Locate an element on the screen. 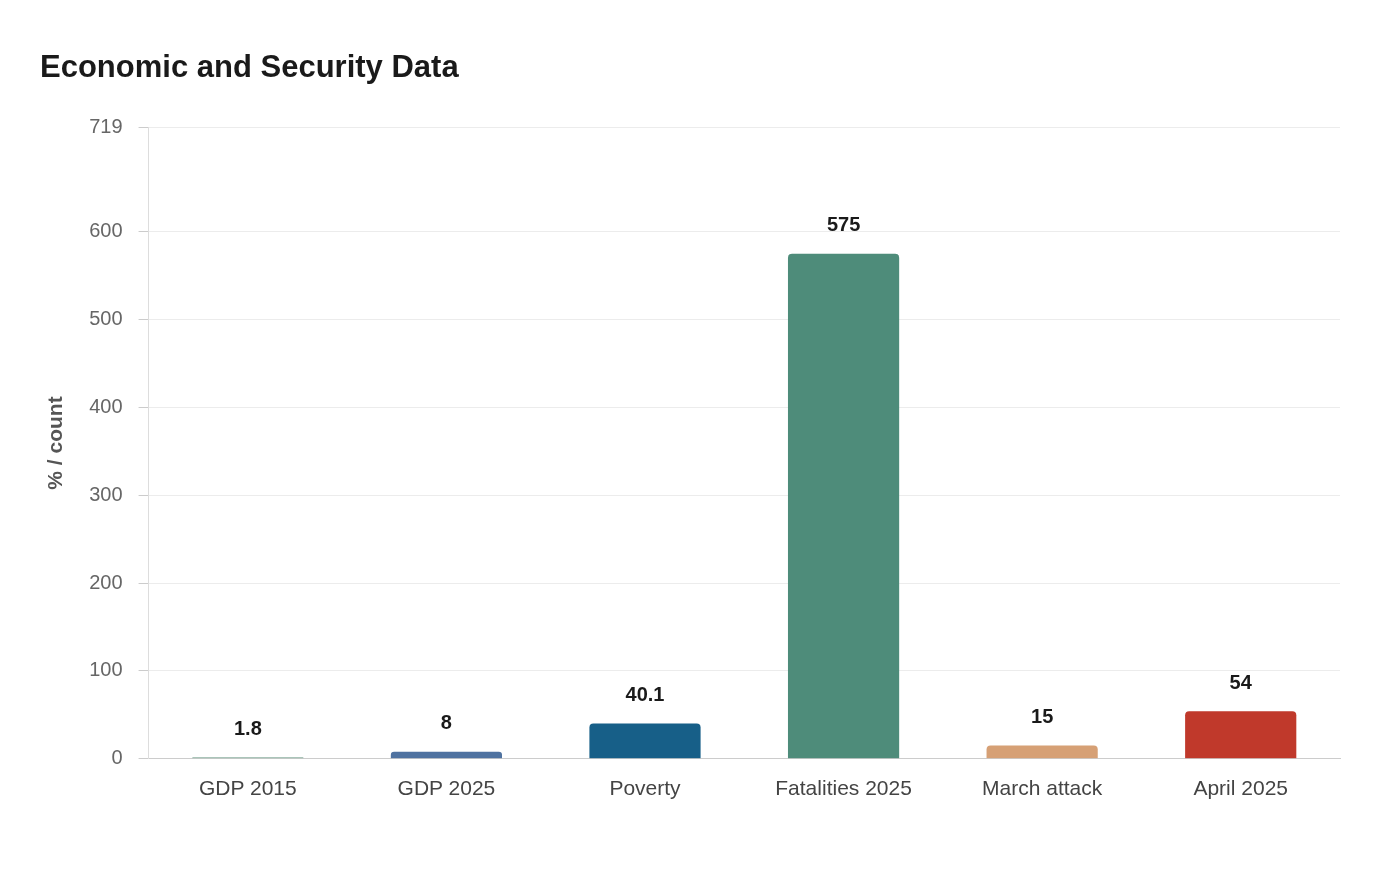 The image size is (1400, 880). chart-title: Economic and Security Data is located at coordinates (250, 67).